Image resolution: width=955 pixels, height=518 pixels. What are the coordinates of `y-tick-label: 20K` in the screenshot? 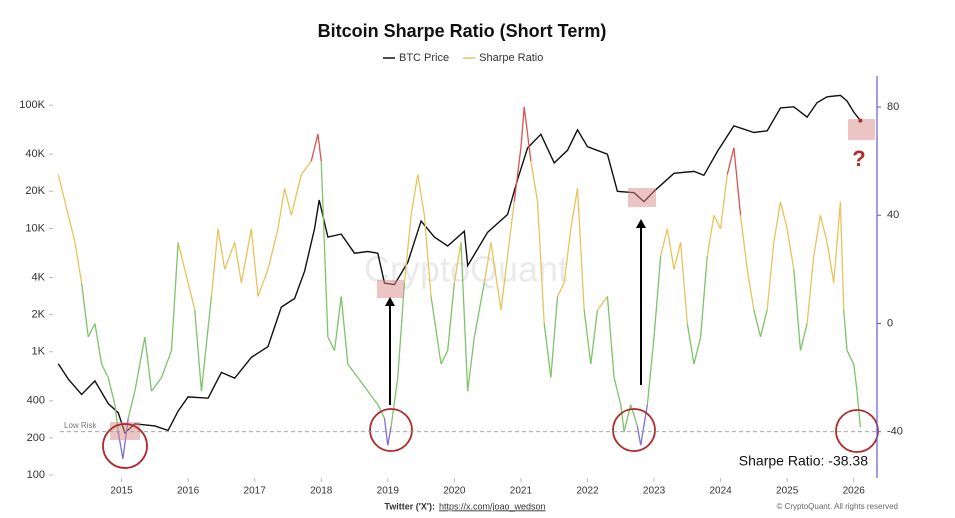 It's located at (35, 191).